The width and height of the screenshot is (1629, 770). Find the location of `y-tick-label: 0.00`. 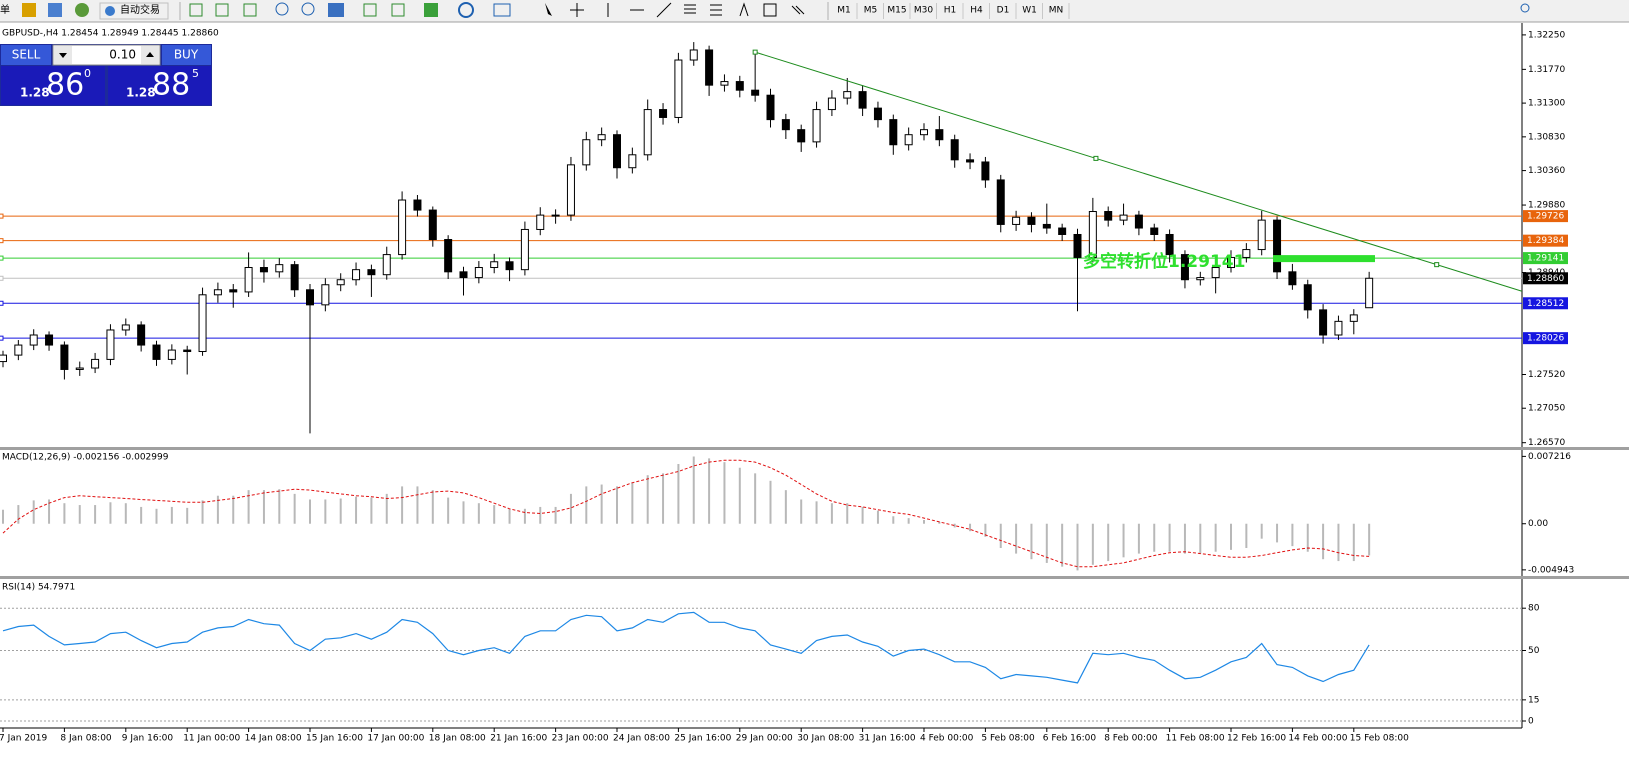

y-tick-label: 0.00 is located at coordinates (1538, 524).